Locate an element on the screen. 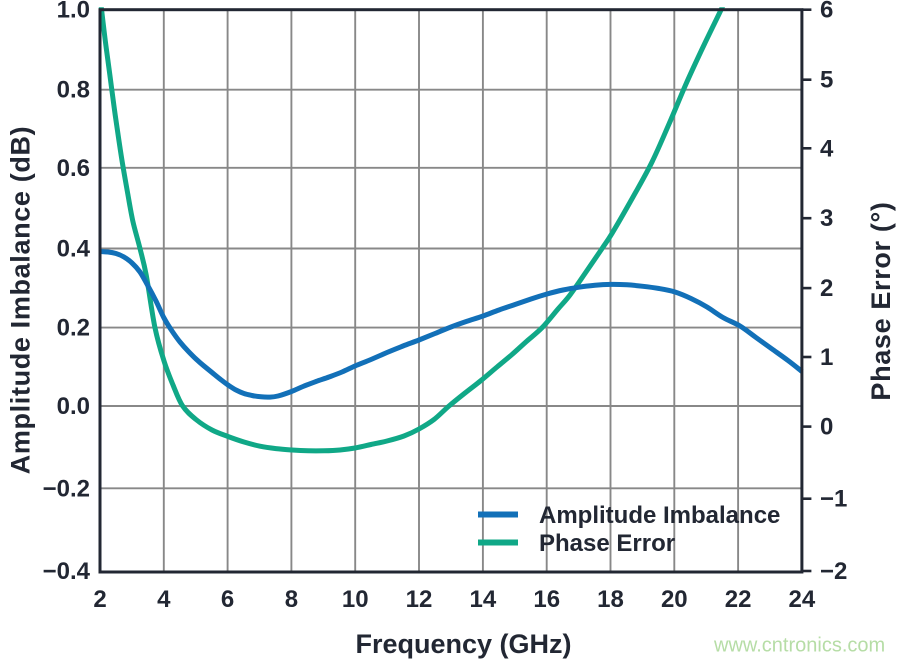 The width and height of the screenshot is (900, 659). svg-text: 1.0 is located at coordinates (73, 12).